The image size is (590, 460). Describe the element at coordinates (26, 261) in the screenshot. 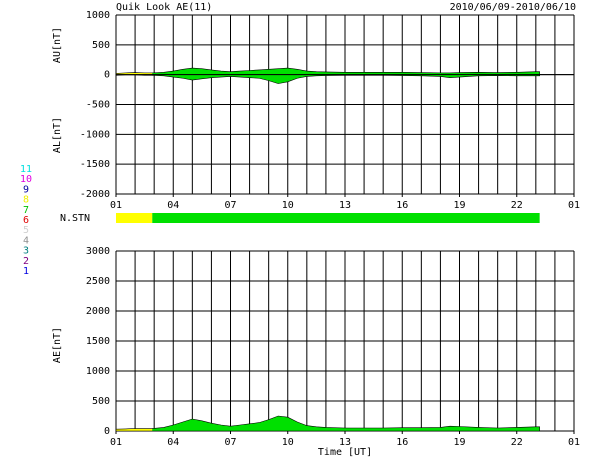

I see `legend-entry: 2` at that location.